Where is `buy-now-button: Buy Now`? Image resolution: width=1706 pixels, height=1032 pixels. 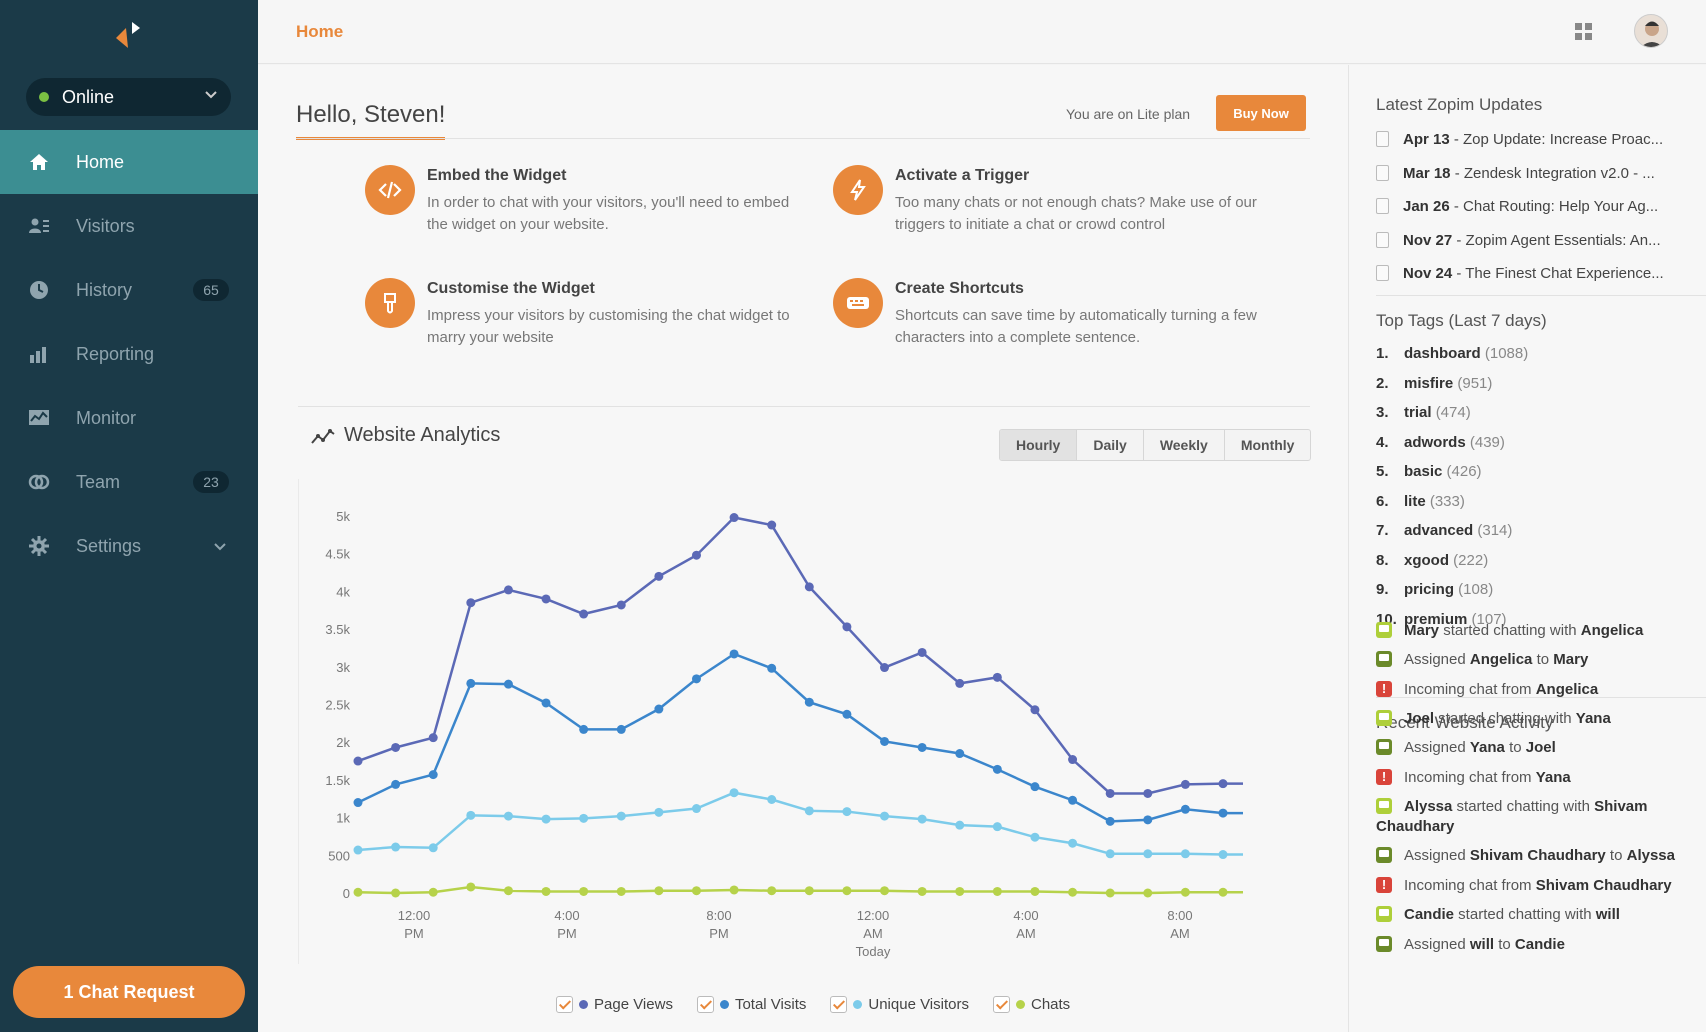 buy-now-button: Buy Now is located at coordinates (1261, 113).